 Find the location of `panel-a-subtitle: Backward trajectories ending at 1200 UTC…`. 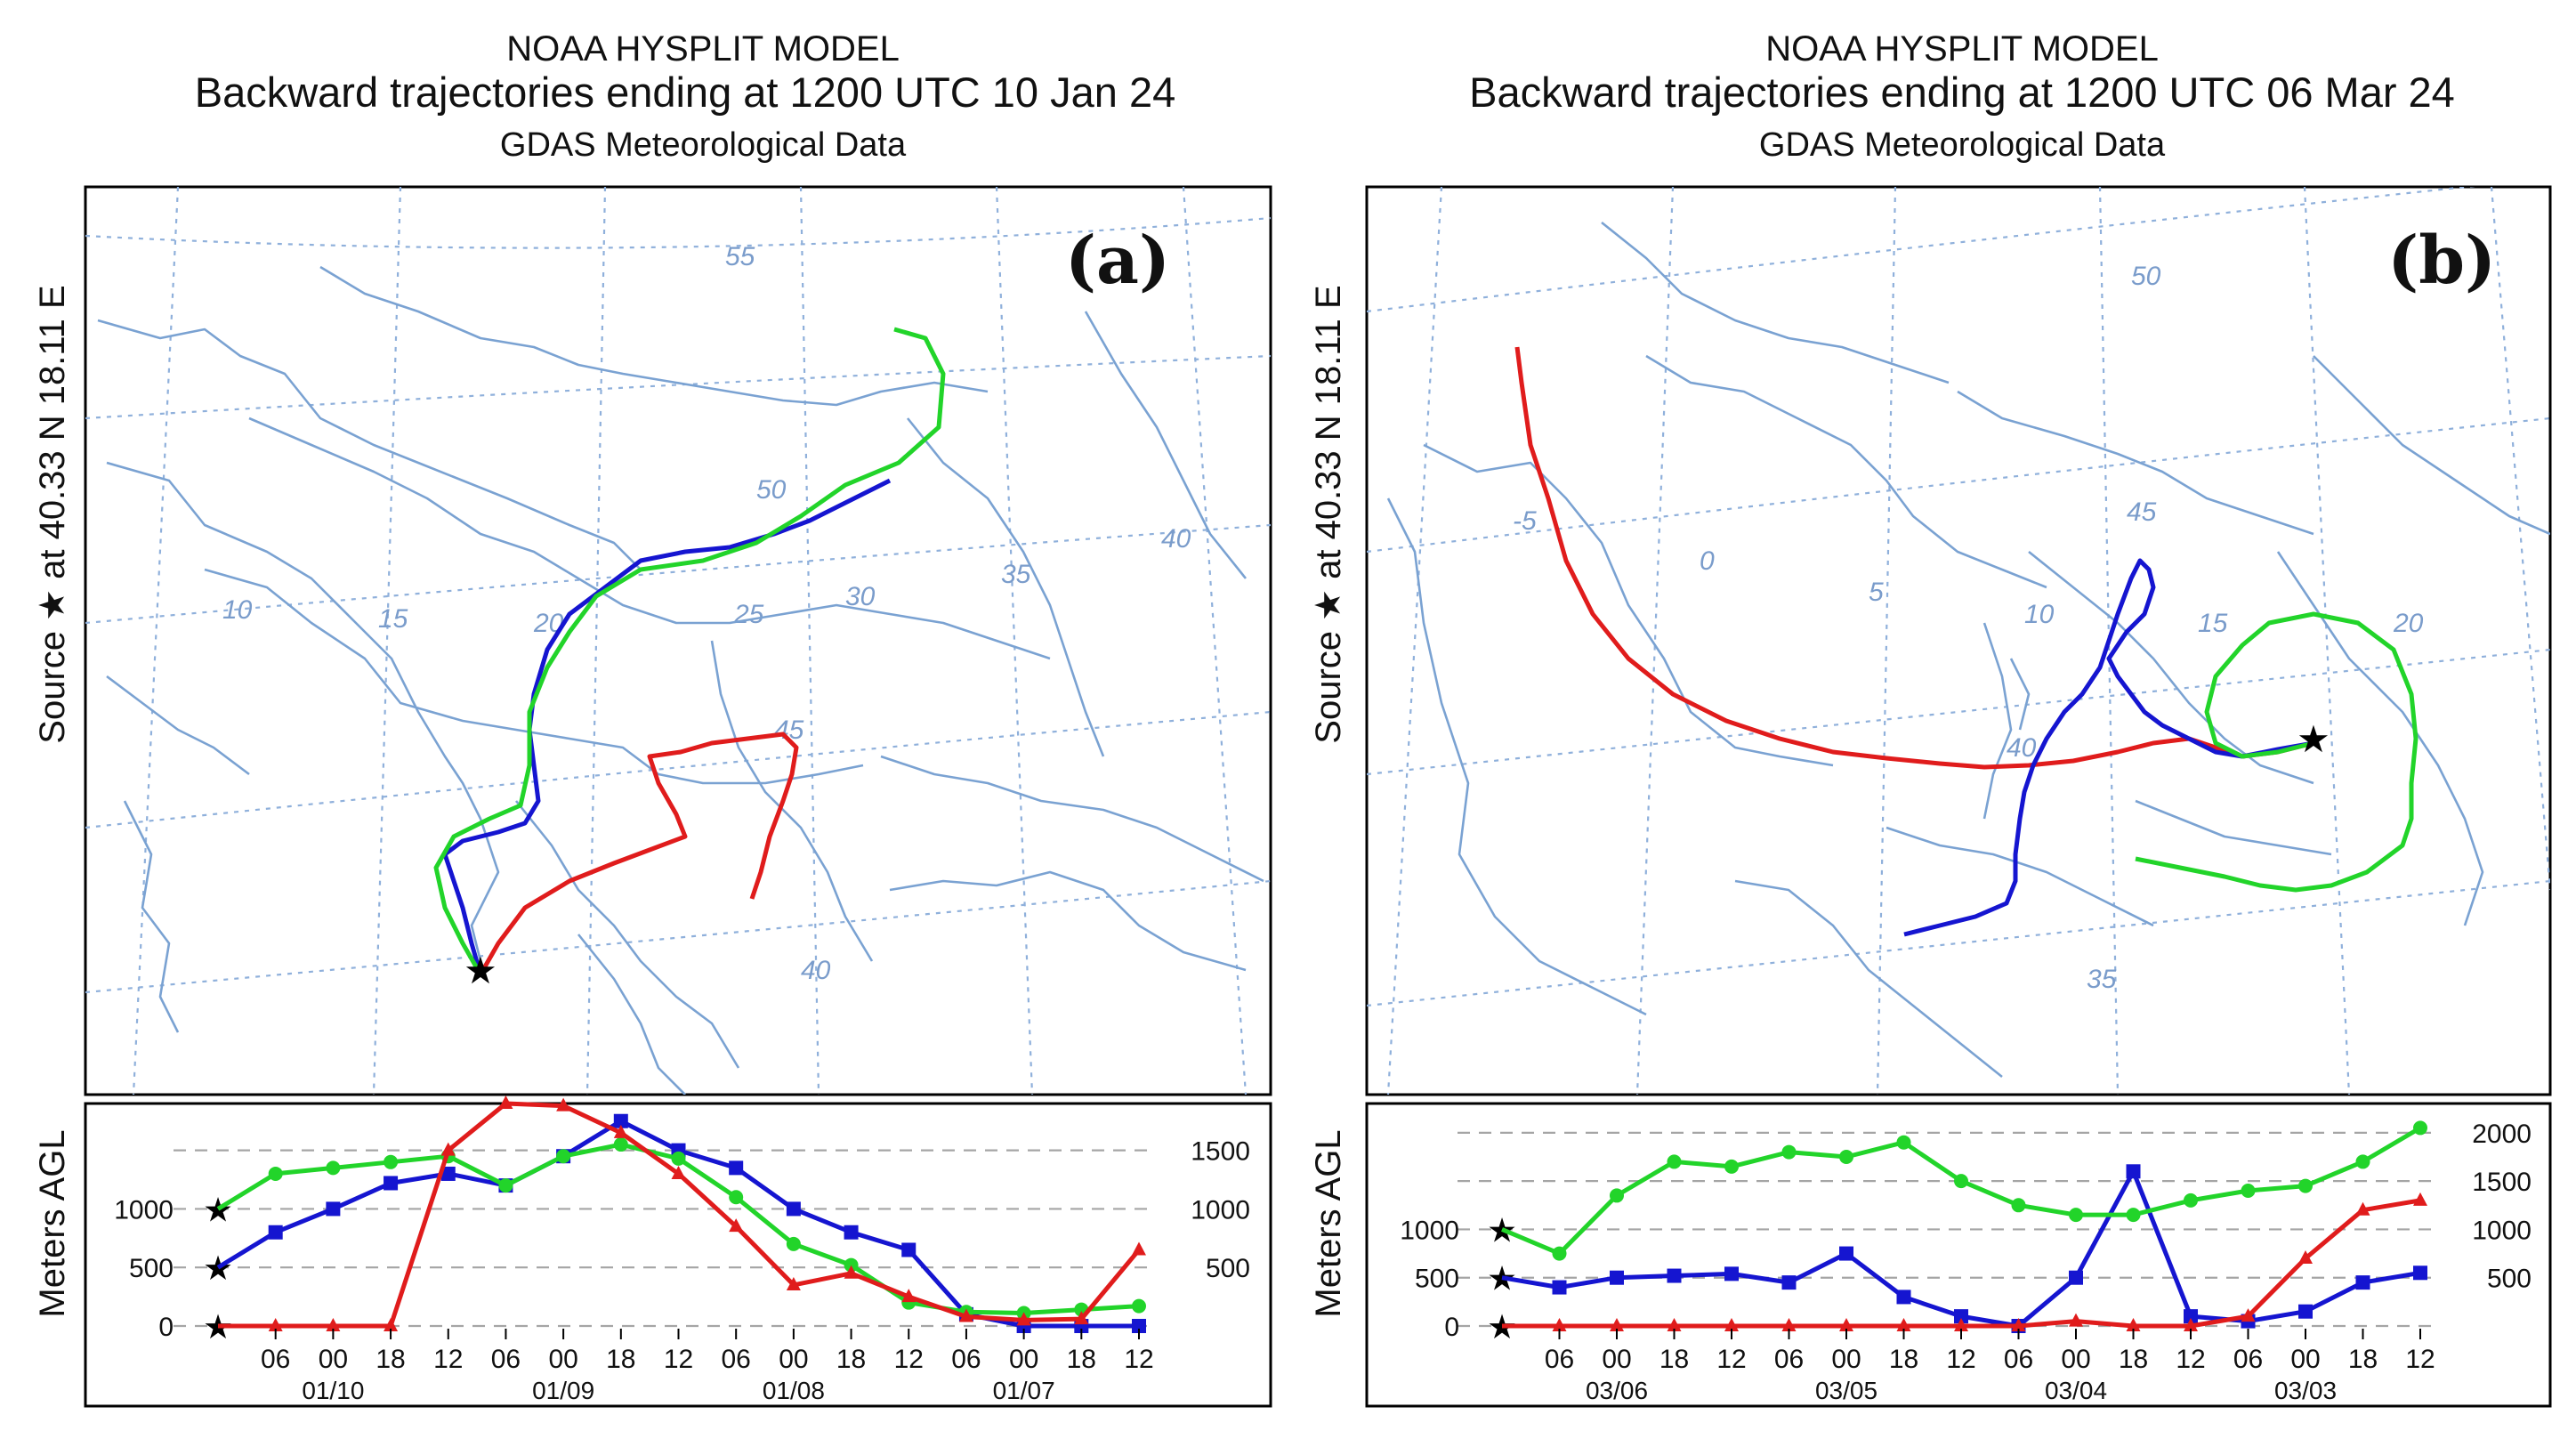

panel-a-subtitle: Backward trajectories ending at 1200 UTC… is located at coordinates (685, 92).